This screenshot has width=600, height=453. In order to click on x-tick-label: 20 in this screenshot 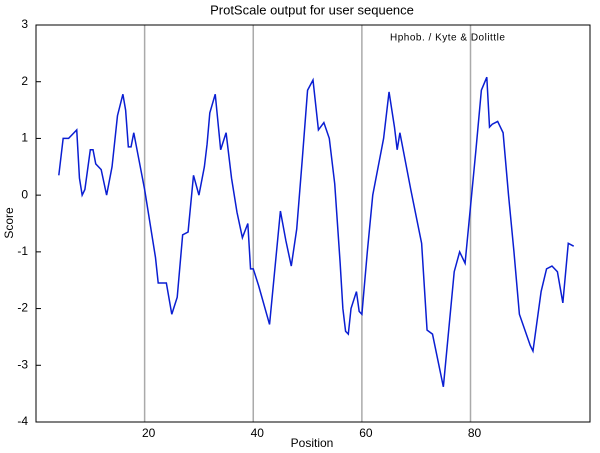, I will do `click(149, 433)`.